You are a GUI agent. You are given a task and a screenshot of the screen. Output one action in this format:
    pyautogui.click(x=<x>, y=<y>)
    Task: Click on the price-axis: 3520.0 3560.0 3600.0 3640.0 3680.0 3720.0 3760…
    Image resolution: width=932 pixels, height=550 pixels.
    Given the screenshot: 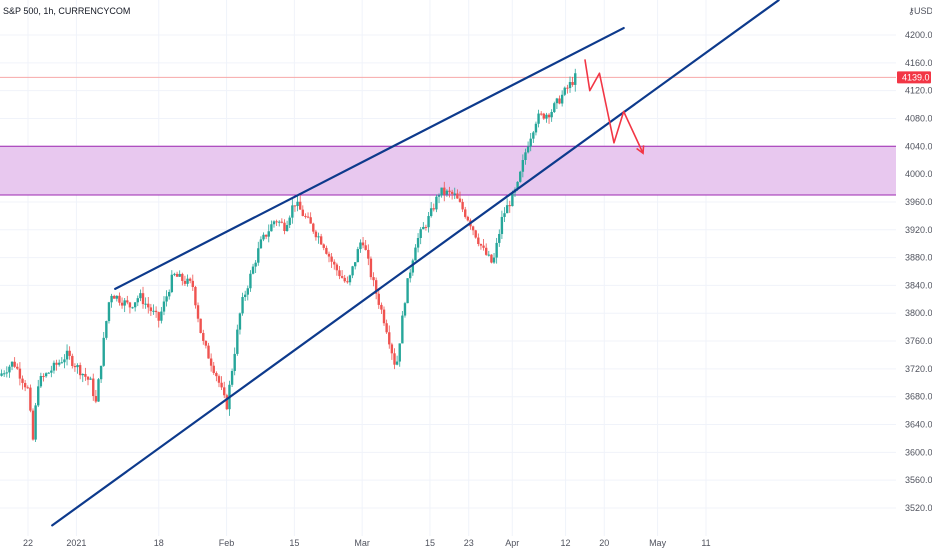 What is the action you would take?
    pyautogui.click(x=918, y=271)
    